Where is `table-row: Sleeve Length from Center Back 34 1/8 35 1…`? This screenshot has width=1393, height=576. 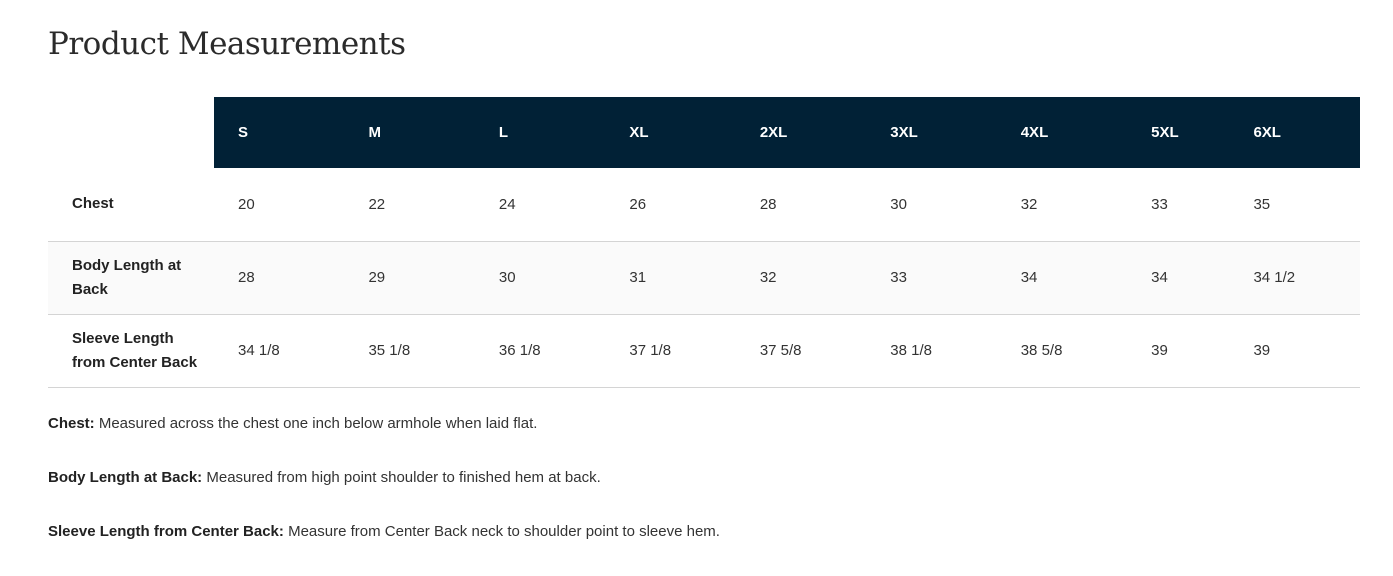
table-row: Sleeve Length from Center Back 34 1/8 35 1… is located at coordinates (704, 350).